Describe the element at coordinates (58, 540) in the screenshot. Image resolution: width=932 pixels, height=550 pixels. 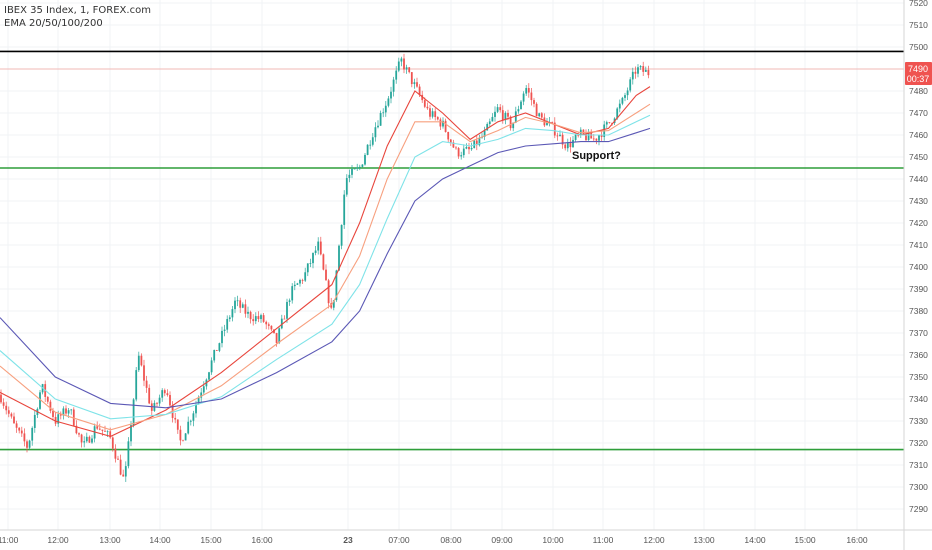
I see `time-tick-label: 12:00` at that location.